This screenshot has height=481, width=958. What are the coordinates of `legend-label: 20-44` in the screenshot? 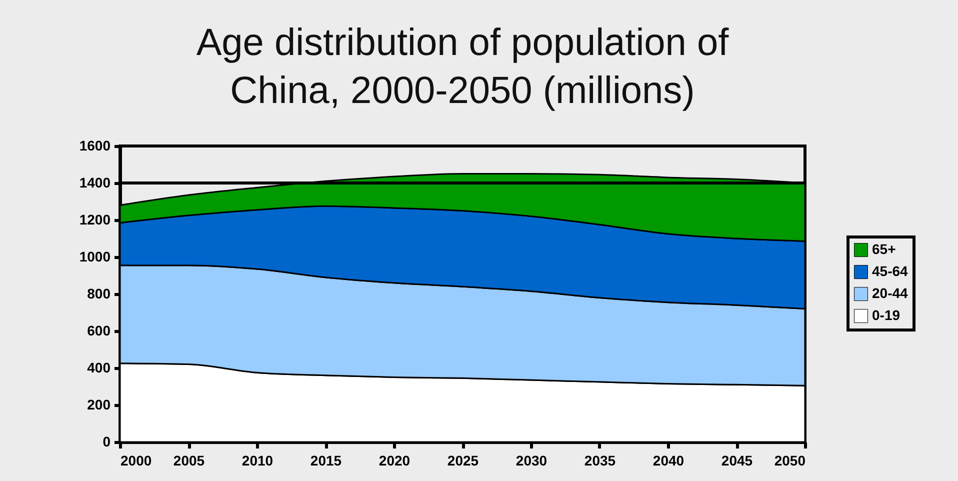 It's located at (890, 293).